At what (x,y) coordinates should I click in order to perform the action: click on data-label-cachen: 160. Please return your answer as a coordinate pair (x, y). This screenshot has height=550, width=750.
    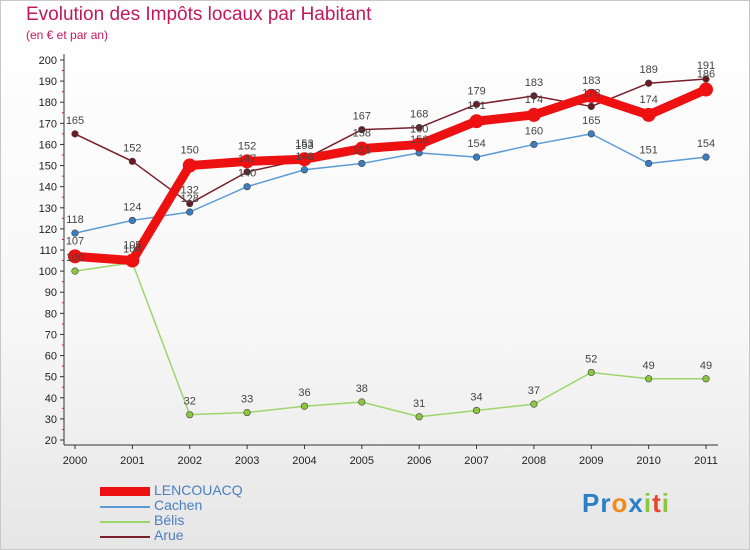
    Looking at the image, I should click on (534, 131).